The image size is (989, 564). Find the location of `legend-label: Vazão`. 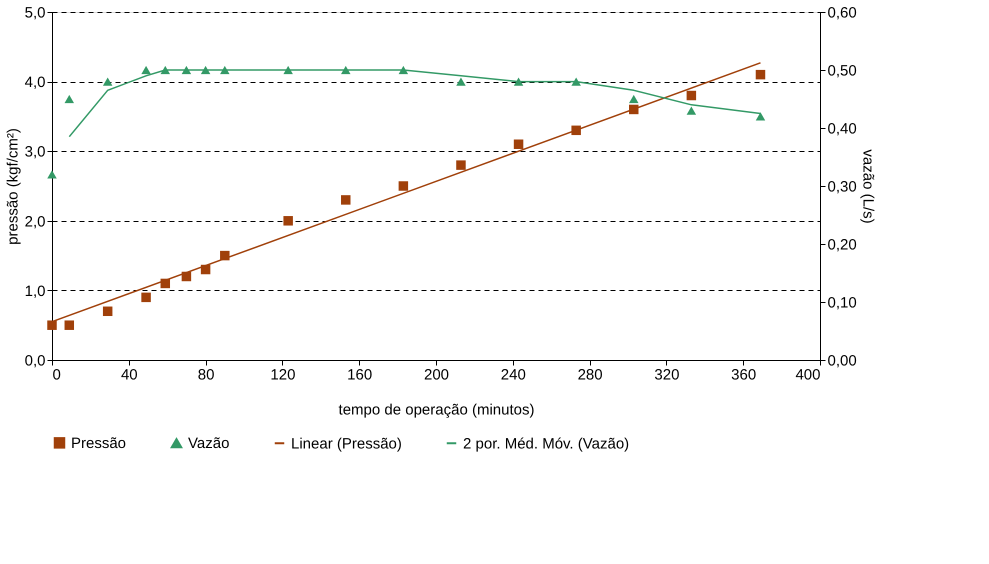

legend-label: Vazão is located at coordinates (209, 443).